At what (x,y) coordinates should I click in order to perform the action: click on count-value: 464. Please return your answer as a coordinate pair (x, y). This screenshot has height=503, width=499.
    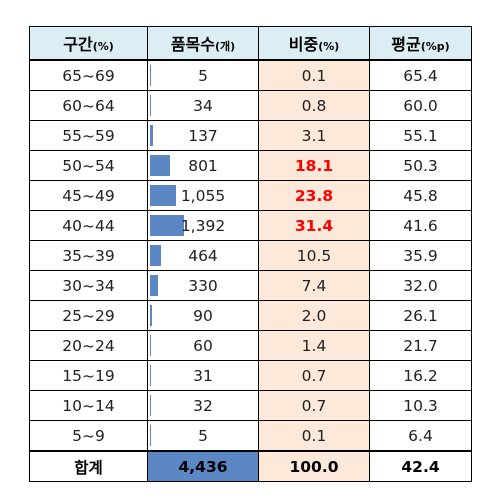
    Looking at the image, I should click on (203, 255).